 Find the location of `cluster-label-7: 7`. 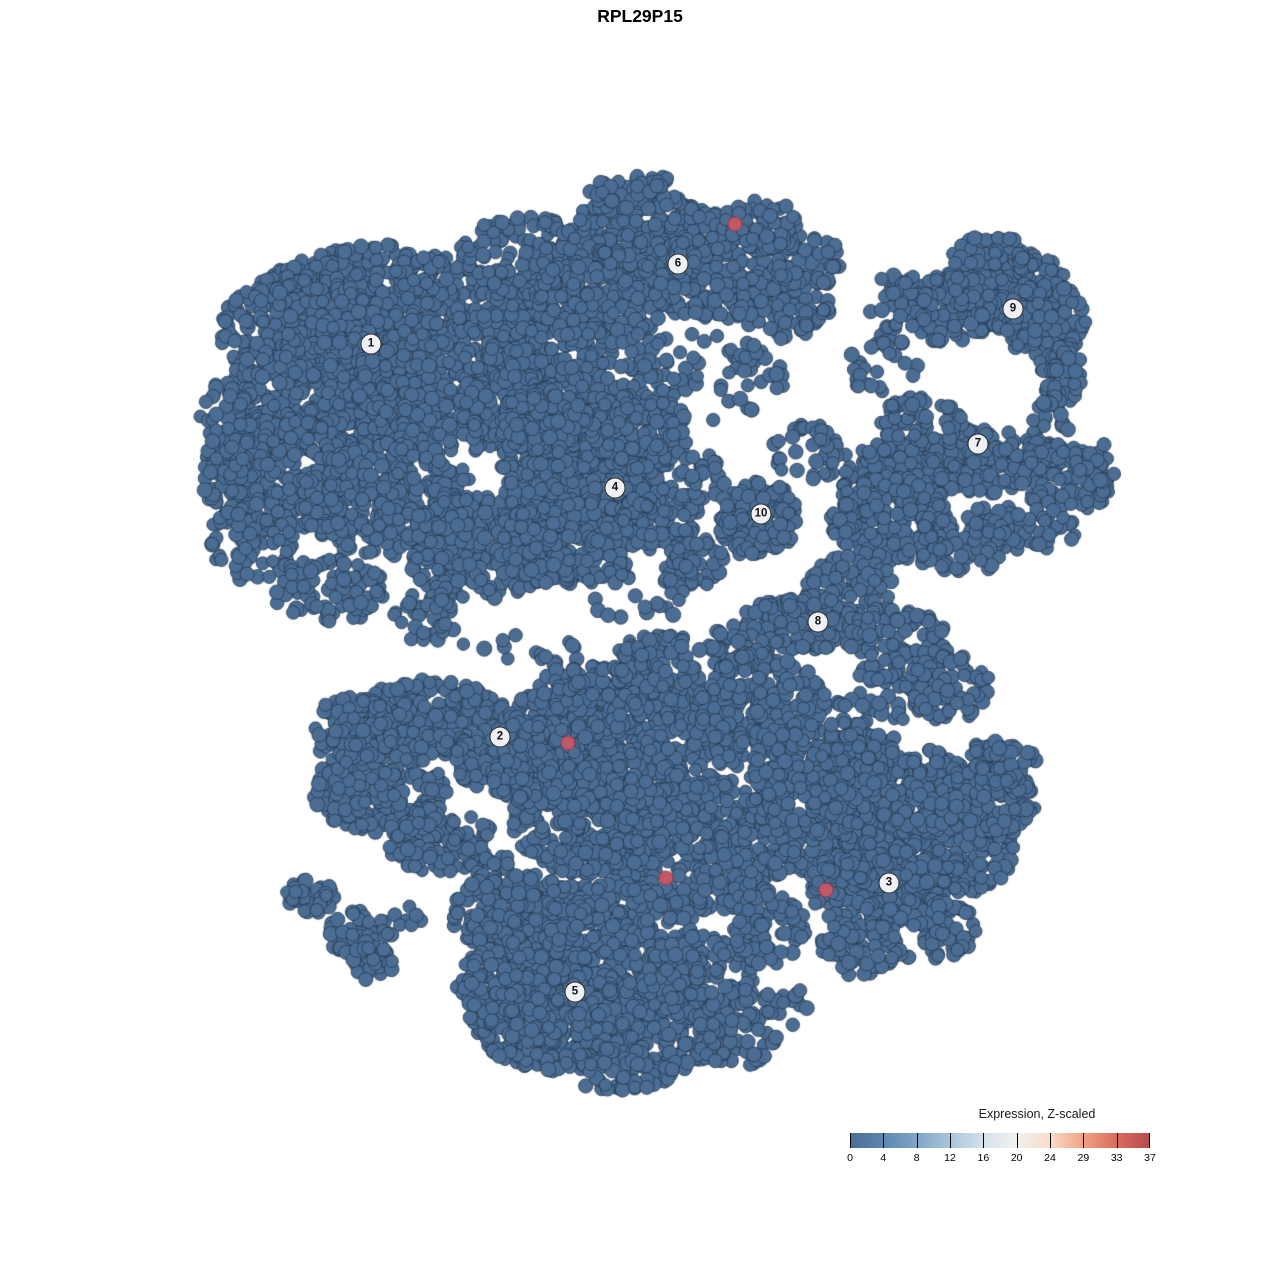

cluster-label-7: 7 is located at coordinates (978, 444).